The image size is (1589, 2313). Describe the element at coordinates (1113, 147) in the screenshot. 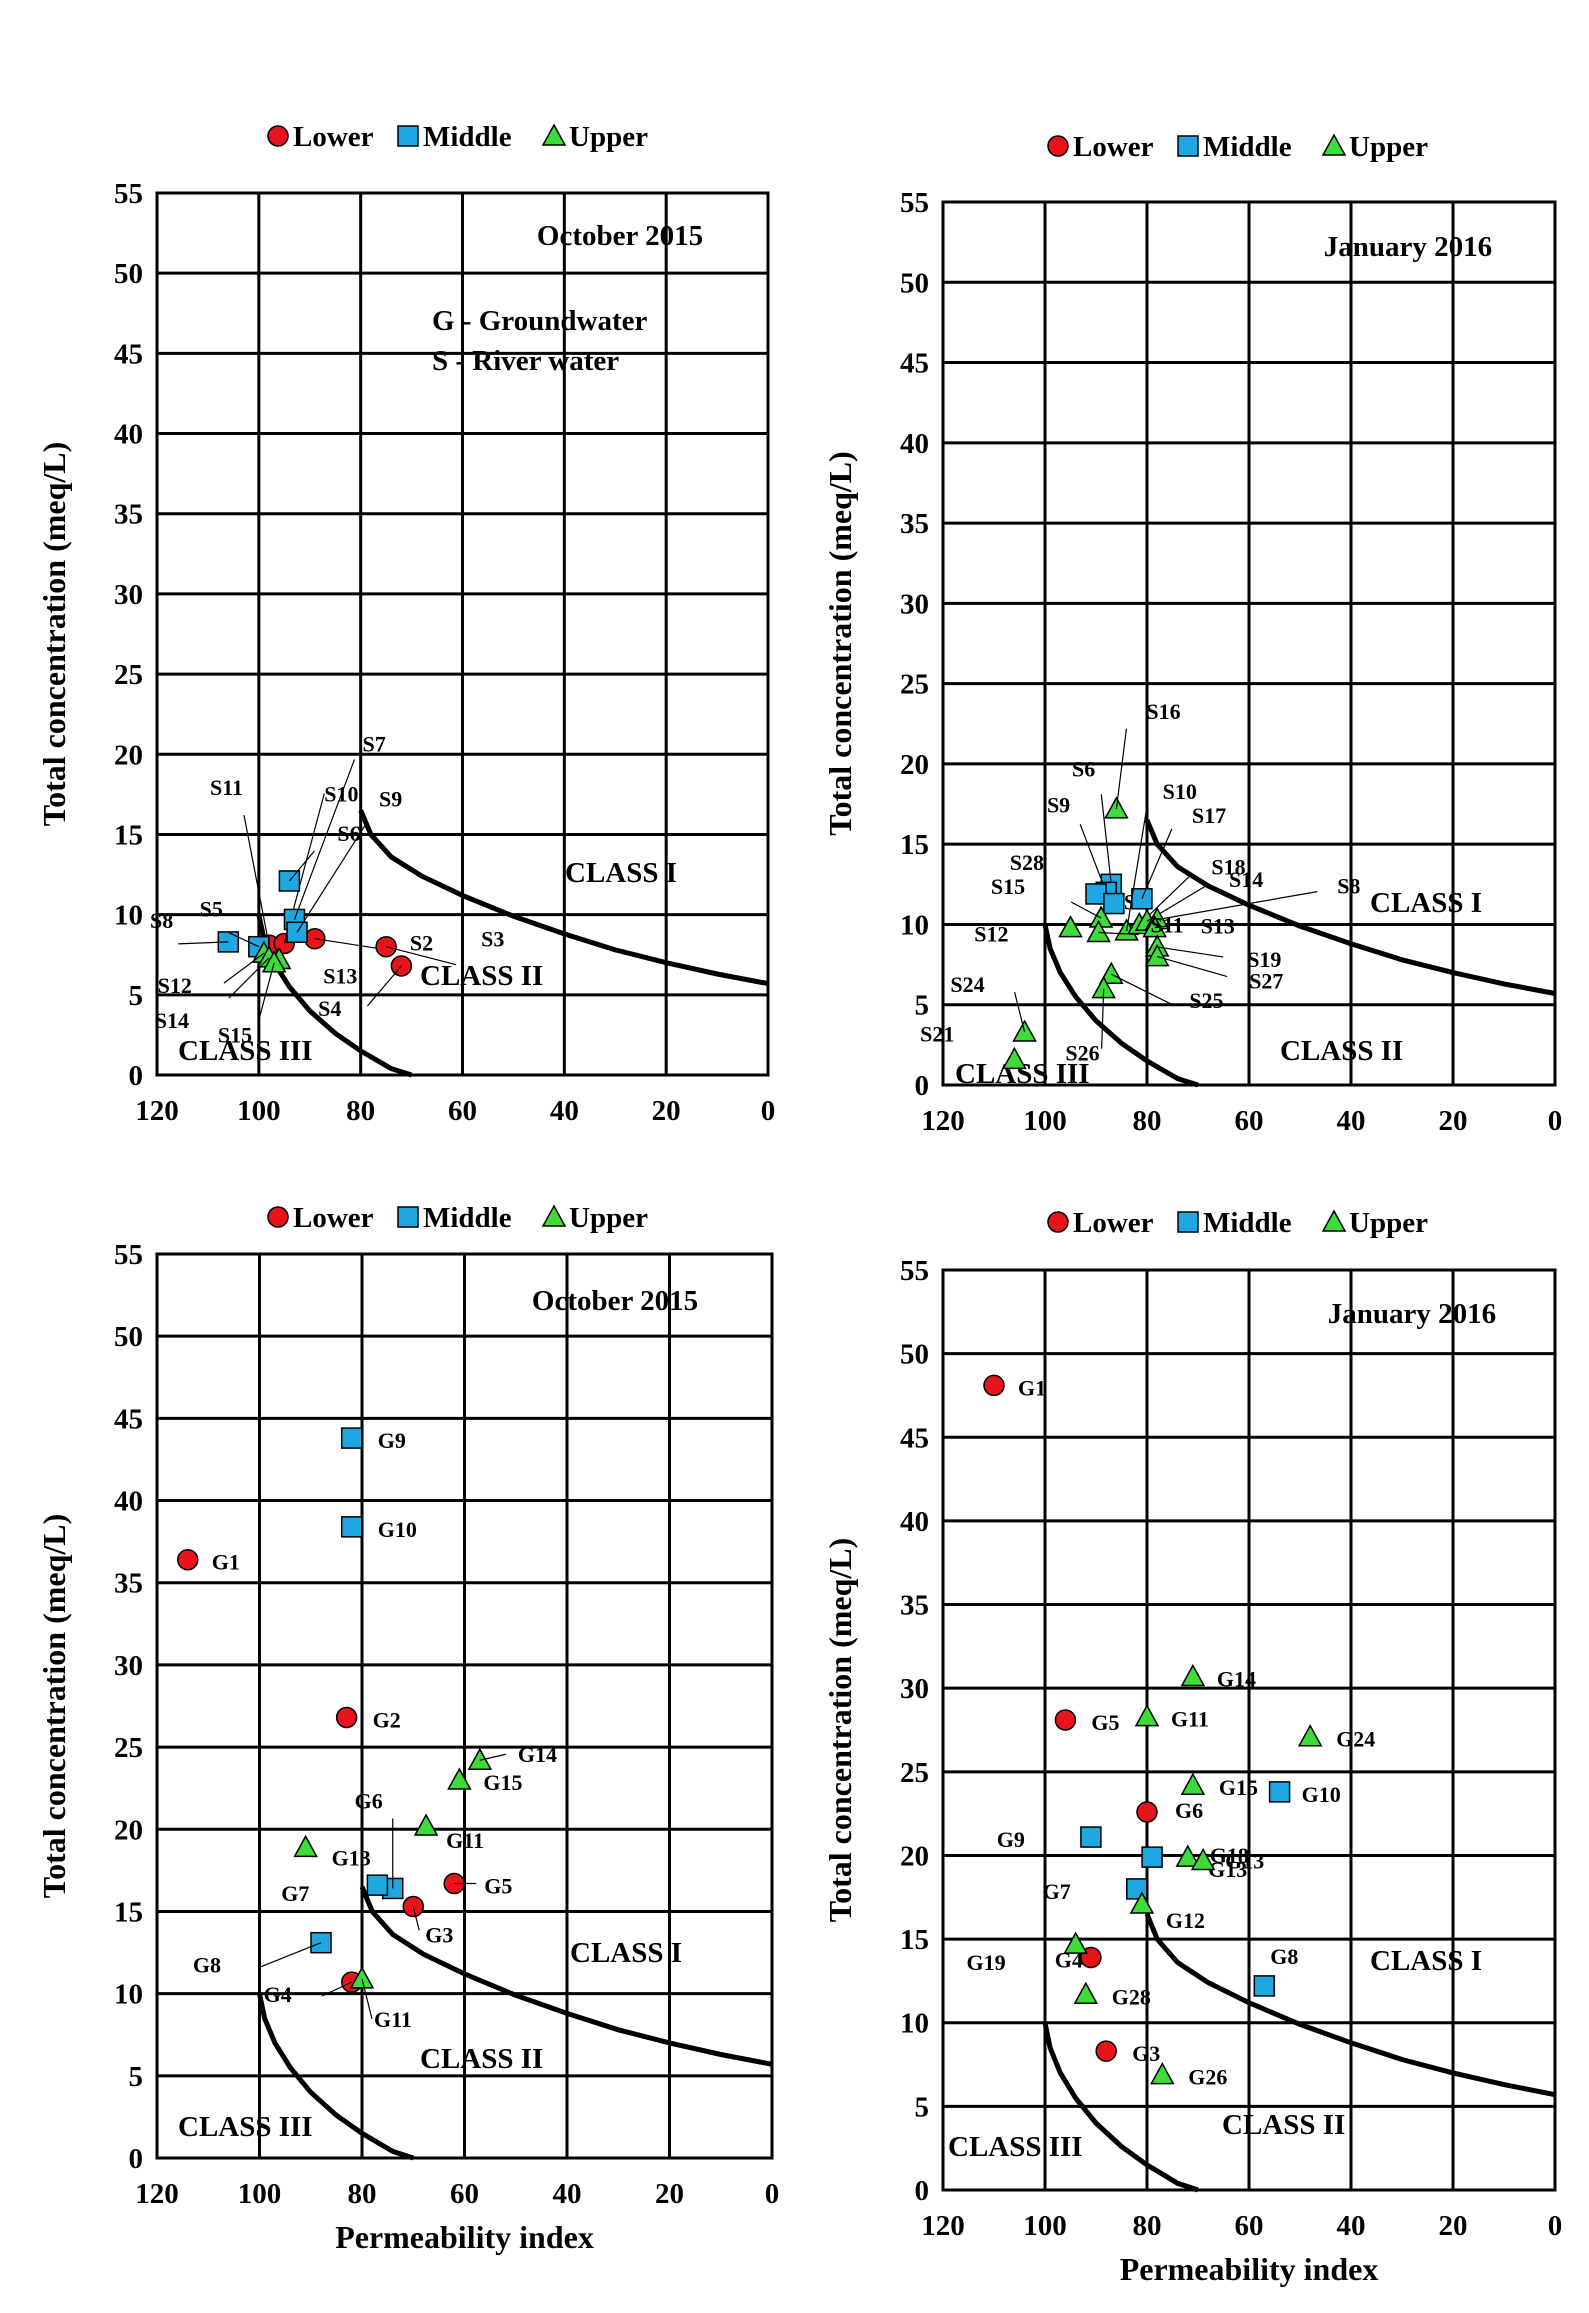

I see `legend-entry: Lower` at that location.